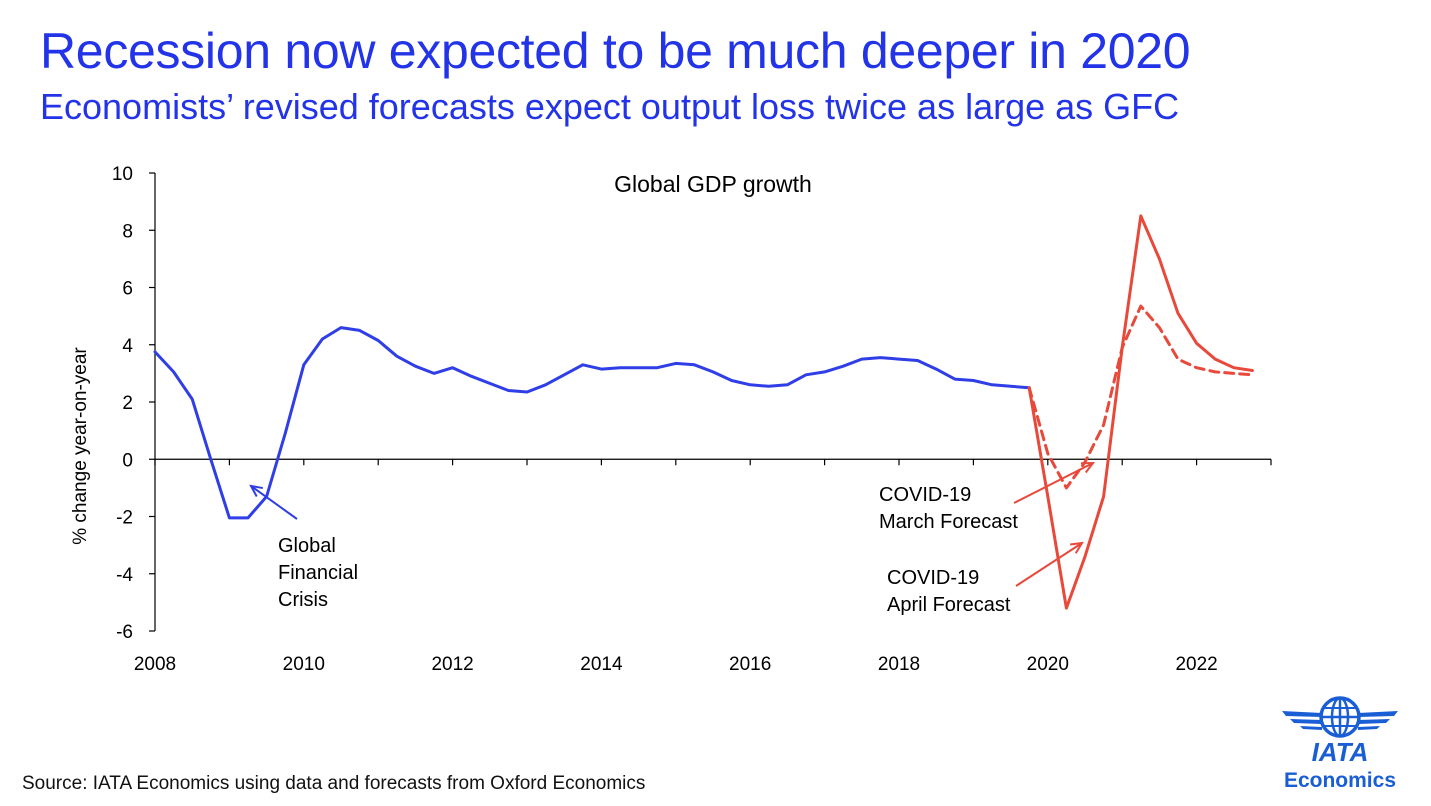  Describe the element at coordinates (127, 460) in the screenshot. I see `y-tick-label: 0` at that location.